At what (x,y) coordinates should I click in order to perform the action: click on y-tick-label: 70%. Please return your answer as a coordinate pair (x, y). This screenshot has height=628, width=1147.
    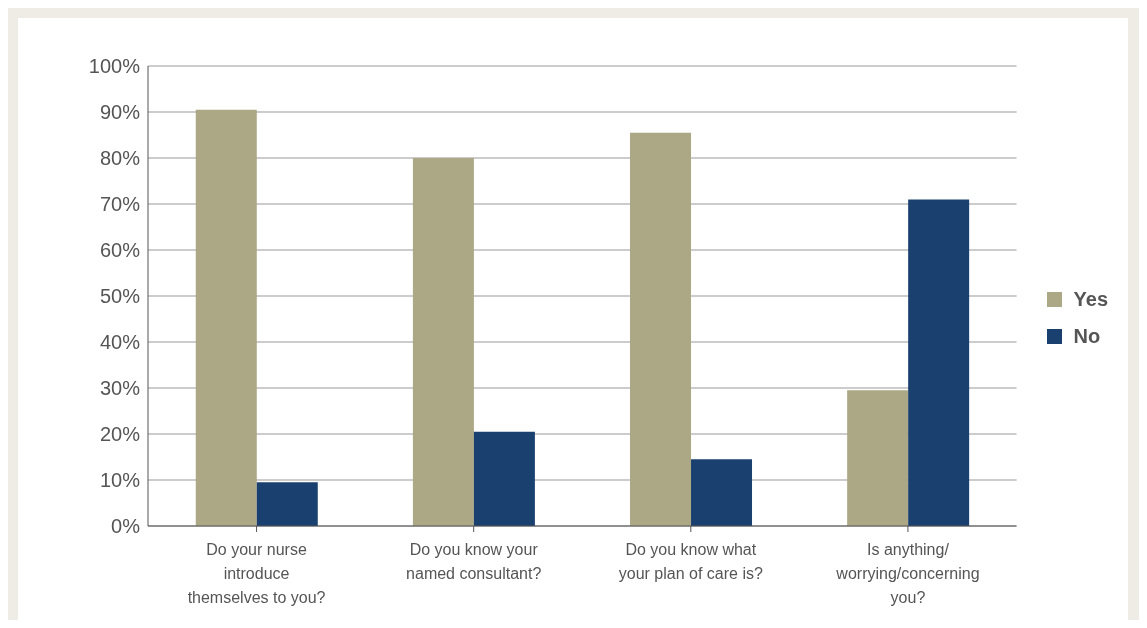
    Looking at the image, I should click on (120, 204).